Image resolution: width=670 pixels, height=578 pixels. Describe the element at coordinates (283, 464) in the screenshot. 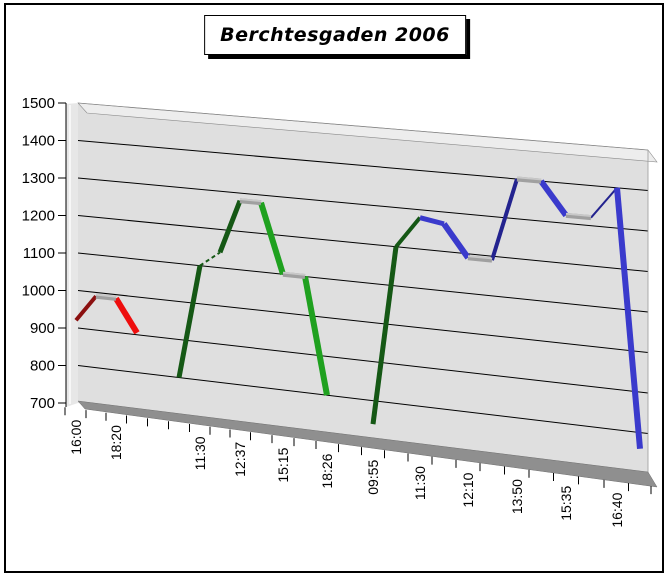

I see `x-axis-label: 15:15` at that location.